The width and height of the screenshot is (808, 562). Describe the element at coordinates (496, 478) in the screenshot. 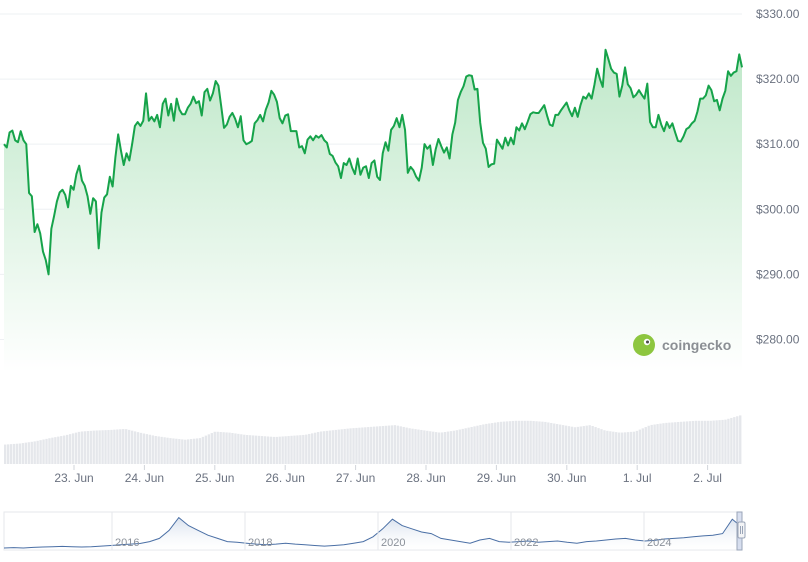

I see `x-tick-label: 29. Jun` at that location.